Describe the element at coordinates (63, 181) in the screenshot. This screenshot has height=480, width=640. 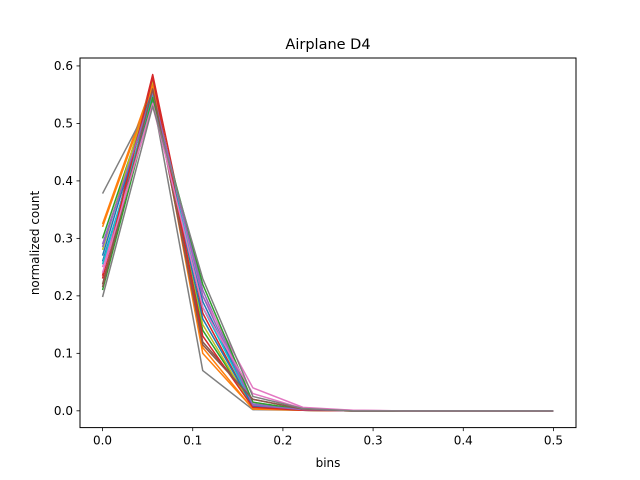
I see `y-tick-label: 0.4` at that location.